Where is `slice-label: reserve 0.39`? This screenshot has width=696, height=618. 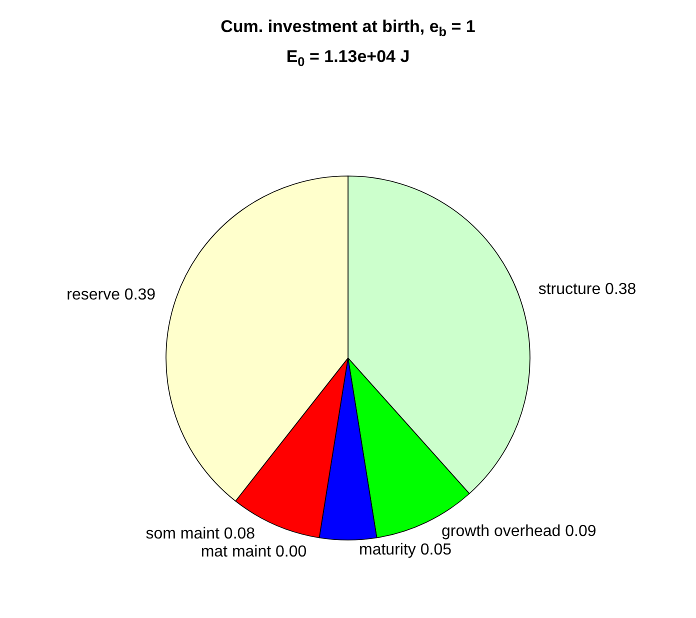 slice-label: reserve 0.39 is located at coordinates (111, 295).